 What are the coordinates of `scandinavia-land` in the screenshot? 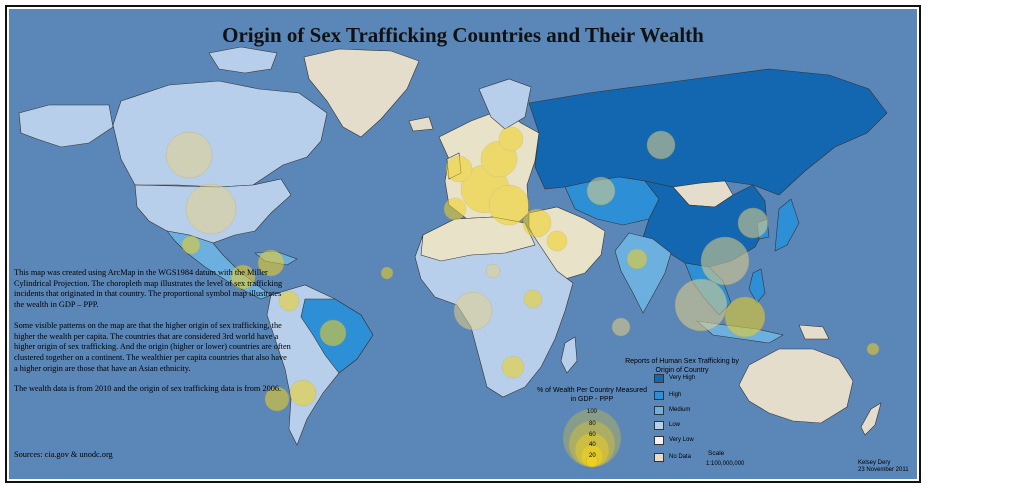 It's located at (505, 104).